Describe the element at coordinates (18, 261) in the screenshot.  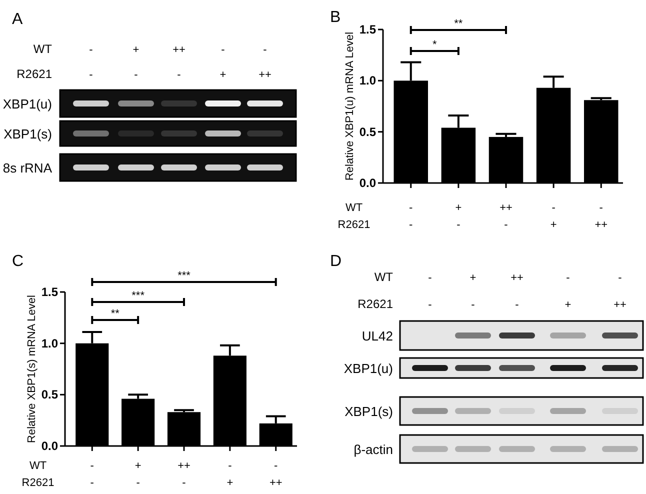
I see `chart-title: C` at that location.